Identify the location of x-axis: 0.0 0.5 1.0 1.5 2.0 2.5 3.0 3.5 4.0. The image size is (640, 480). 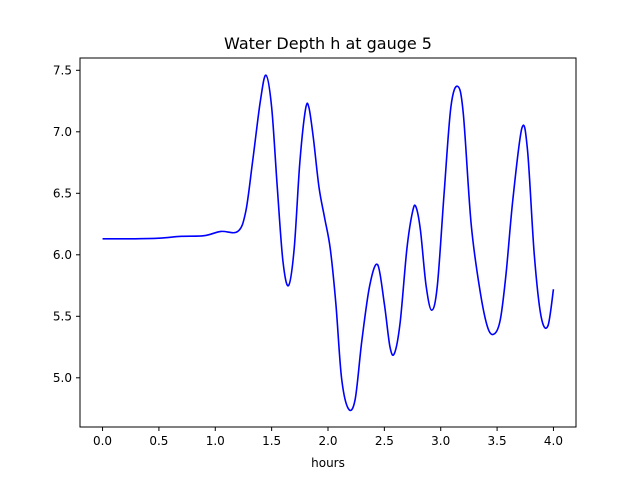
(328, 437).